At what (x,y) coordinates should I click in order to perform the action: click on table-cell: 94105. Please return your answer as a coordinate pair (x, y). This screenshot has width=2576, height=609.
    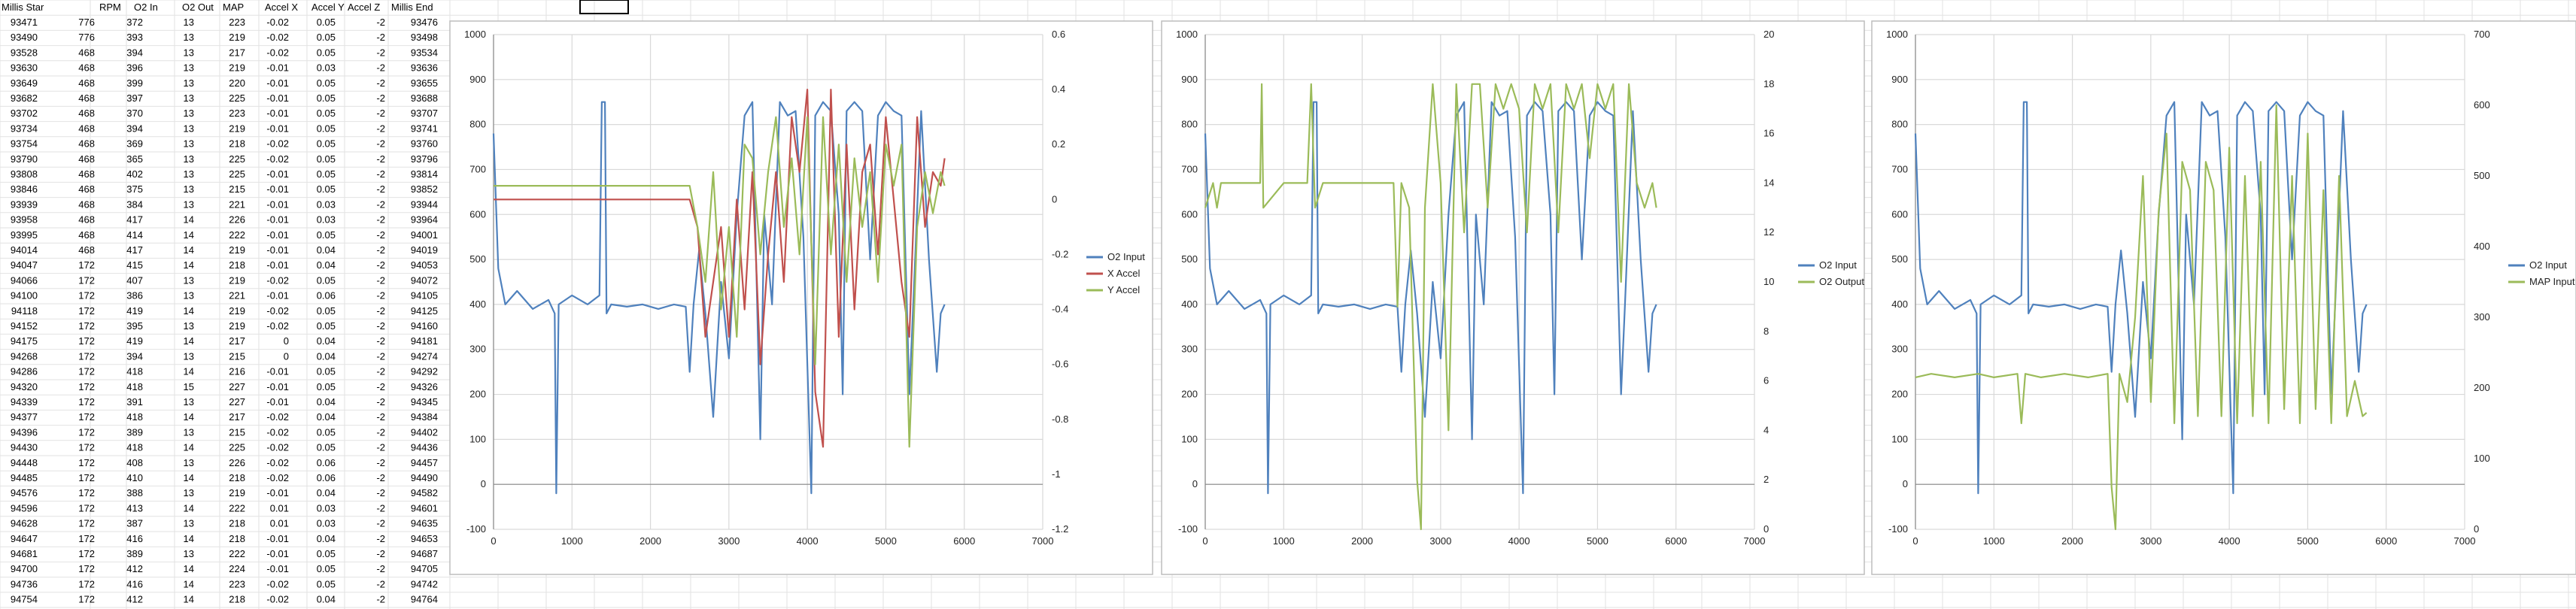
    Looking at the image, I should click on (424, 295).